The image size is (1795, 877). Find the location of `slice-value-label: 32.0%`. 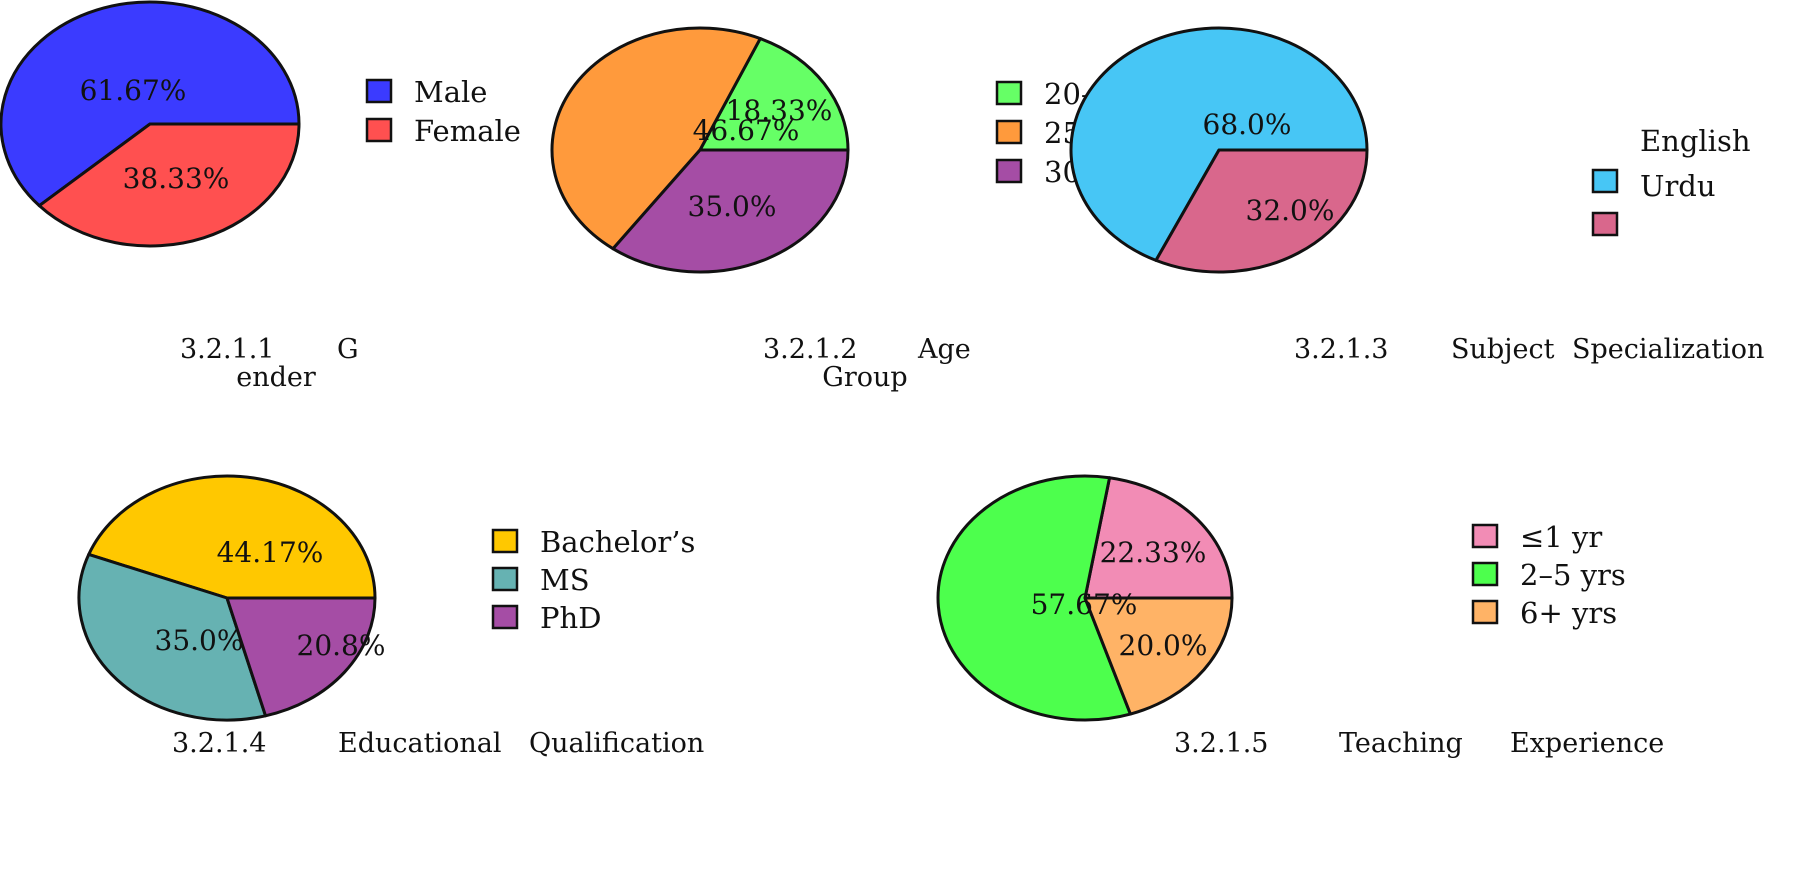

slice-value-label: 32.0% is located at coordinates (1290, 210).